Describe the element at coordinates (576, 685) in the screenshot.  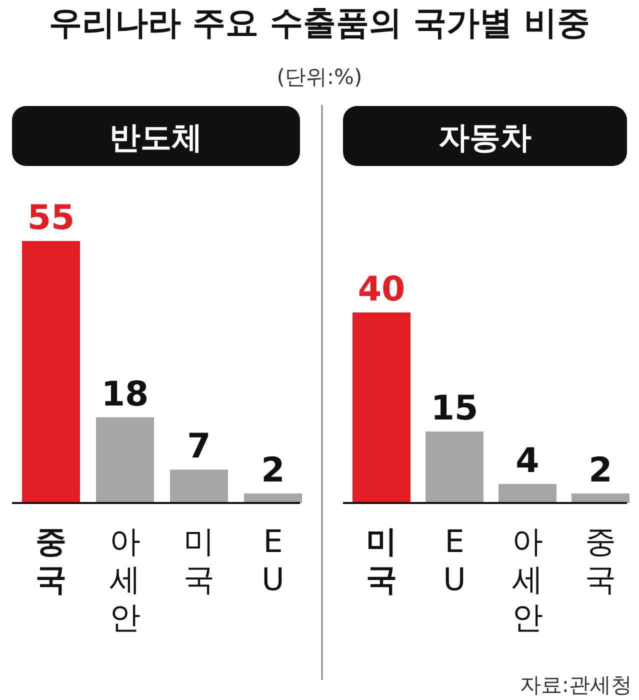
I see `text: 자료:관세청` at that location.